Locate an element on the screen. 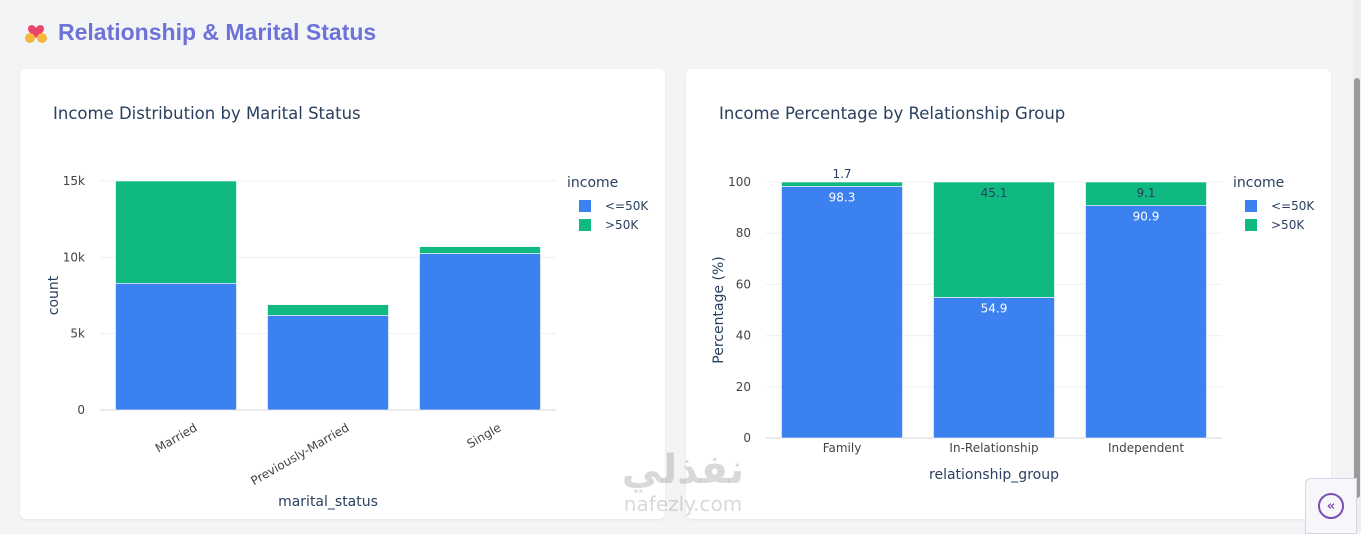 The image size is (1361, 534). chart-title: Income Distribution by Marital Status is located at coordinates (207, 113).